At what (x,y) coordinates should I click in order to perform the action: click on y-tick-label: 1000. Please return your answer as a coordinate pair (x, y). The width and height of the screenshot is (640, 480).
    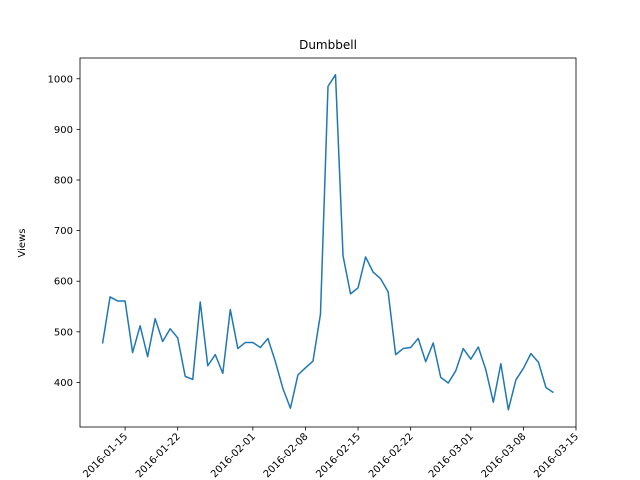
    Looking at the image, I should click on (60, 79).